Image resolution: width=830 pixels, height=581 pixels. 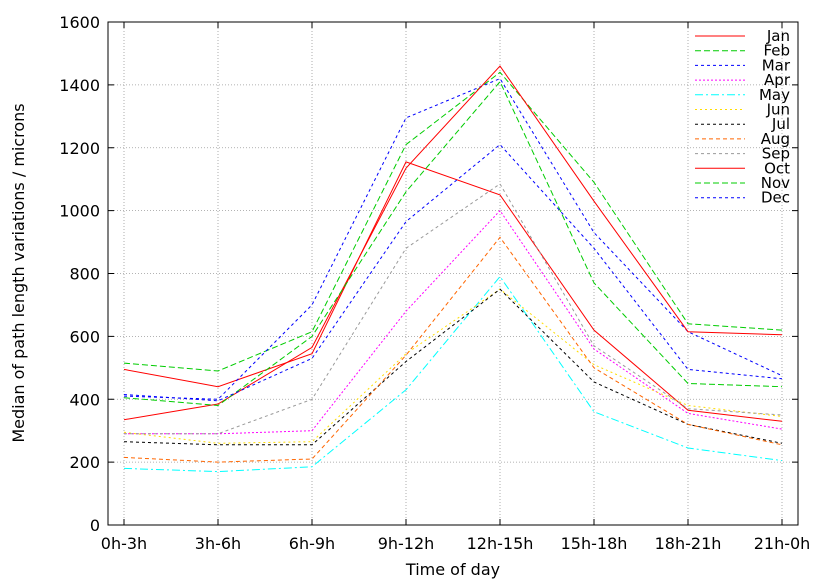 What do you see at coordinates (218, 543) in the screenshot?
I see `x-tick-label: 3h-6h` at bounding box center [218, 543].